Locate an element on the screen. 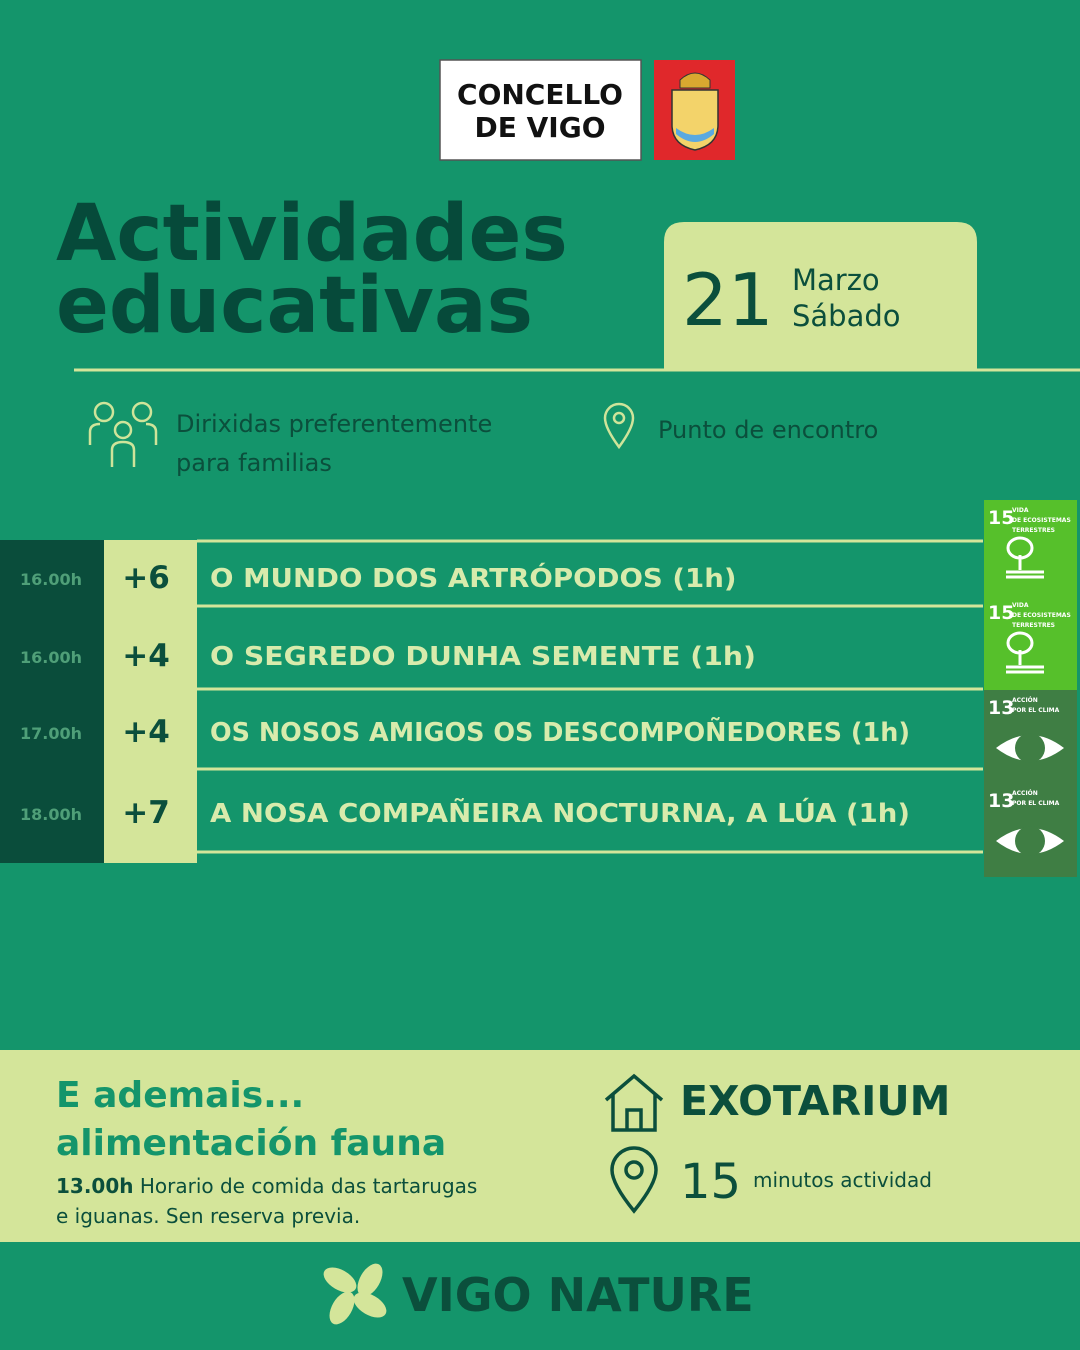 Image resolution: width=1080 pixels, height=1350 pixels. activity-title: O SEGREDO DUNHA SEMENTE (1h) is located at coordinates (483, 657).